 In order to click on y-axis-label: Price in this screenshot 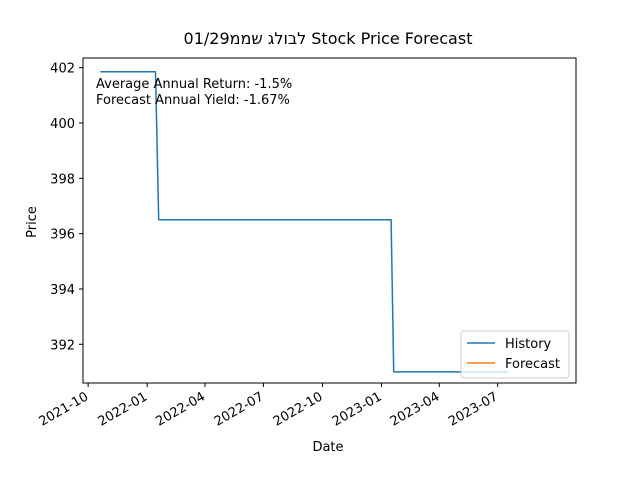, I will do `click(32, 222)`.